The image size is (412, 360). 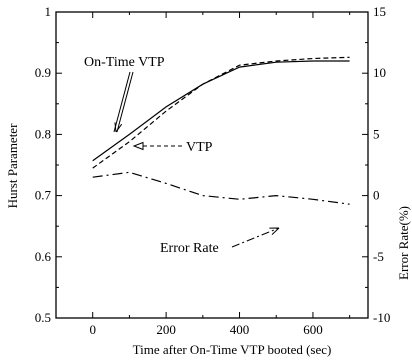 What do you see at coordinates (378, 256) in the screenshot?
I see `y-right-tick-label: -5` at bounding box center [378, 256].